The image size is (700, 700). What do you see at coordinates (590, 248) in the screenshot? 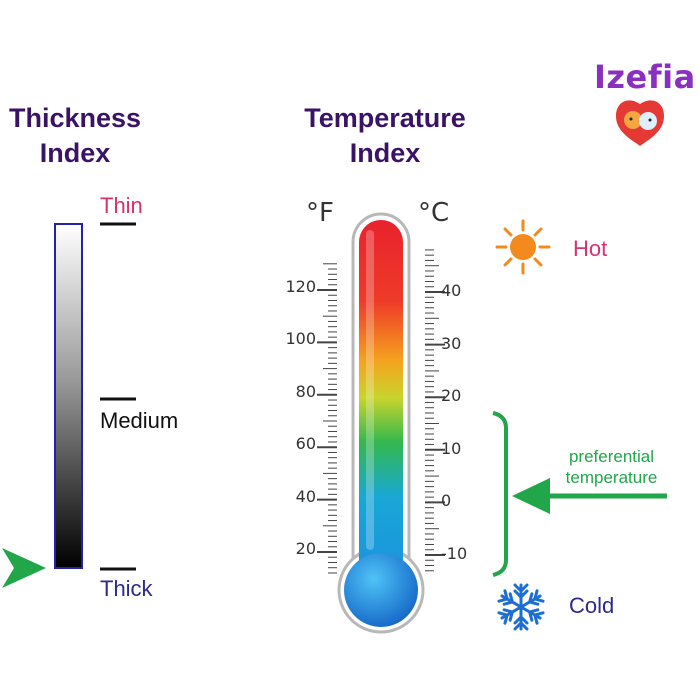
I see `hot-label: Hot` at bounding box center [590, 248].